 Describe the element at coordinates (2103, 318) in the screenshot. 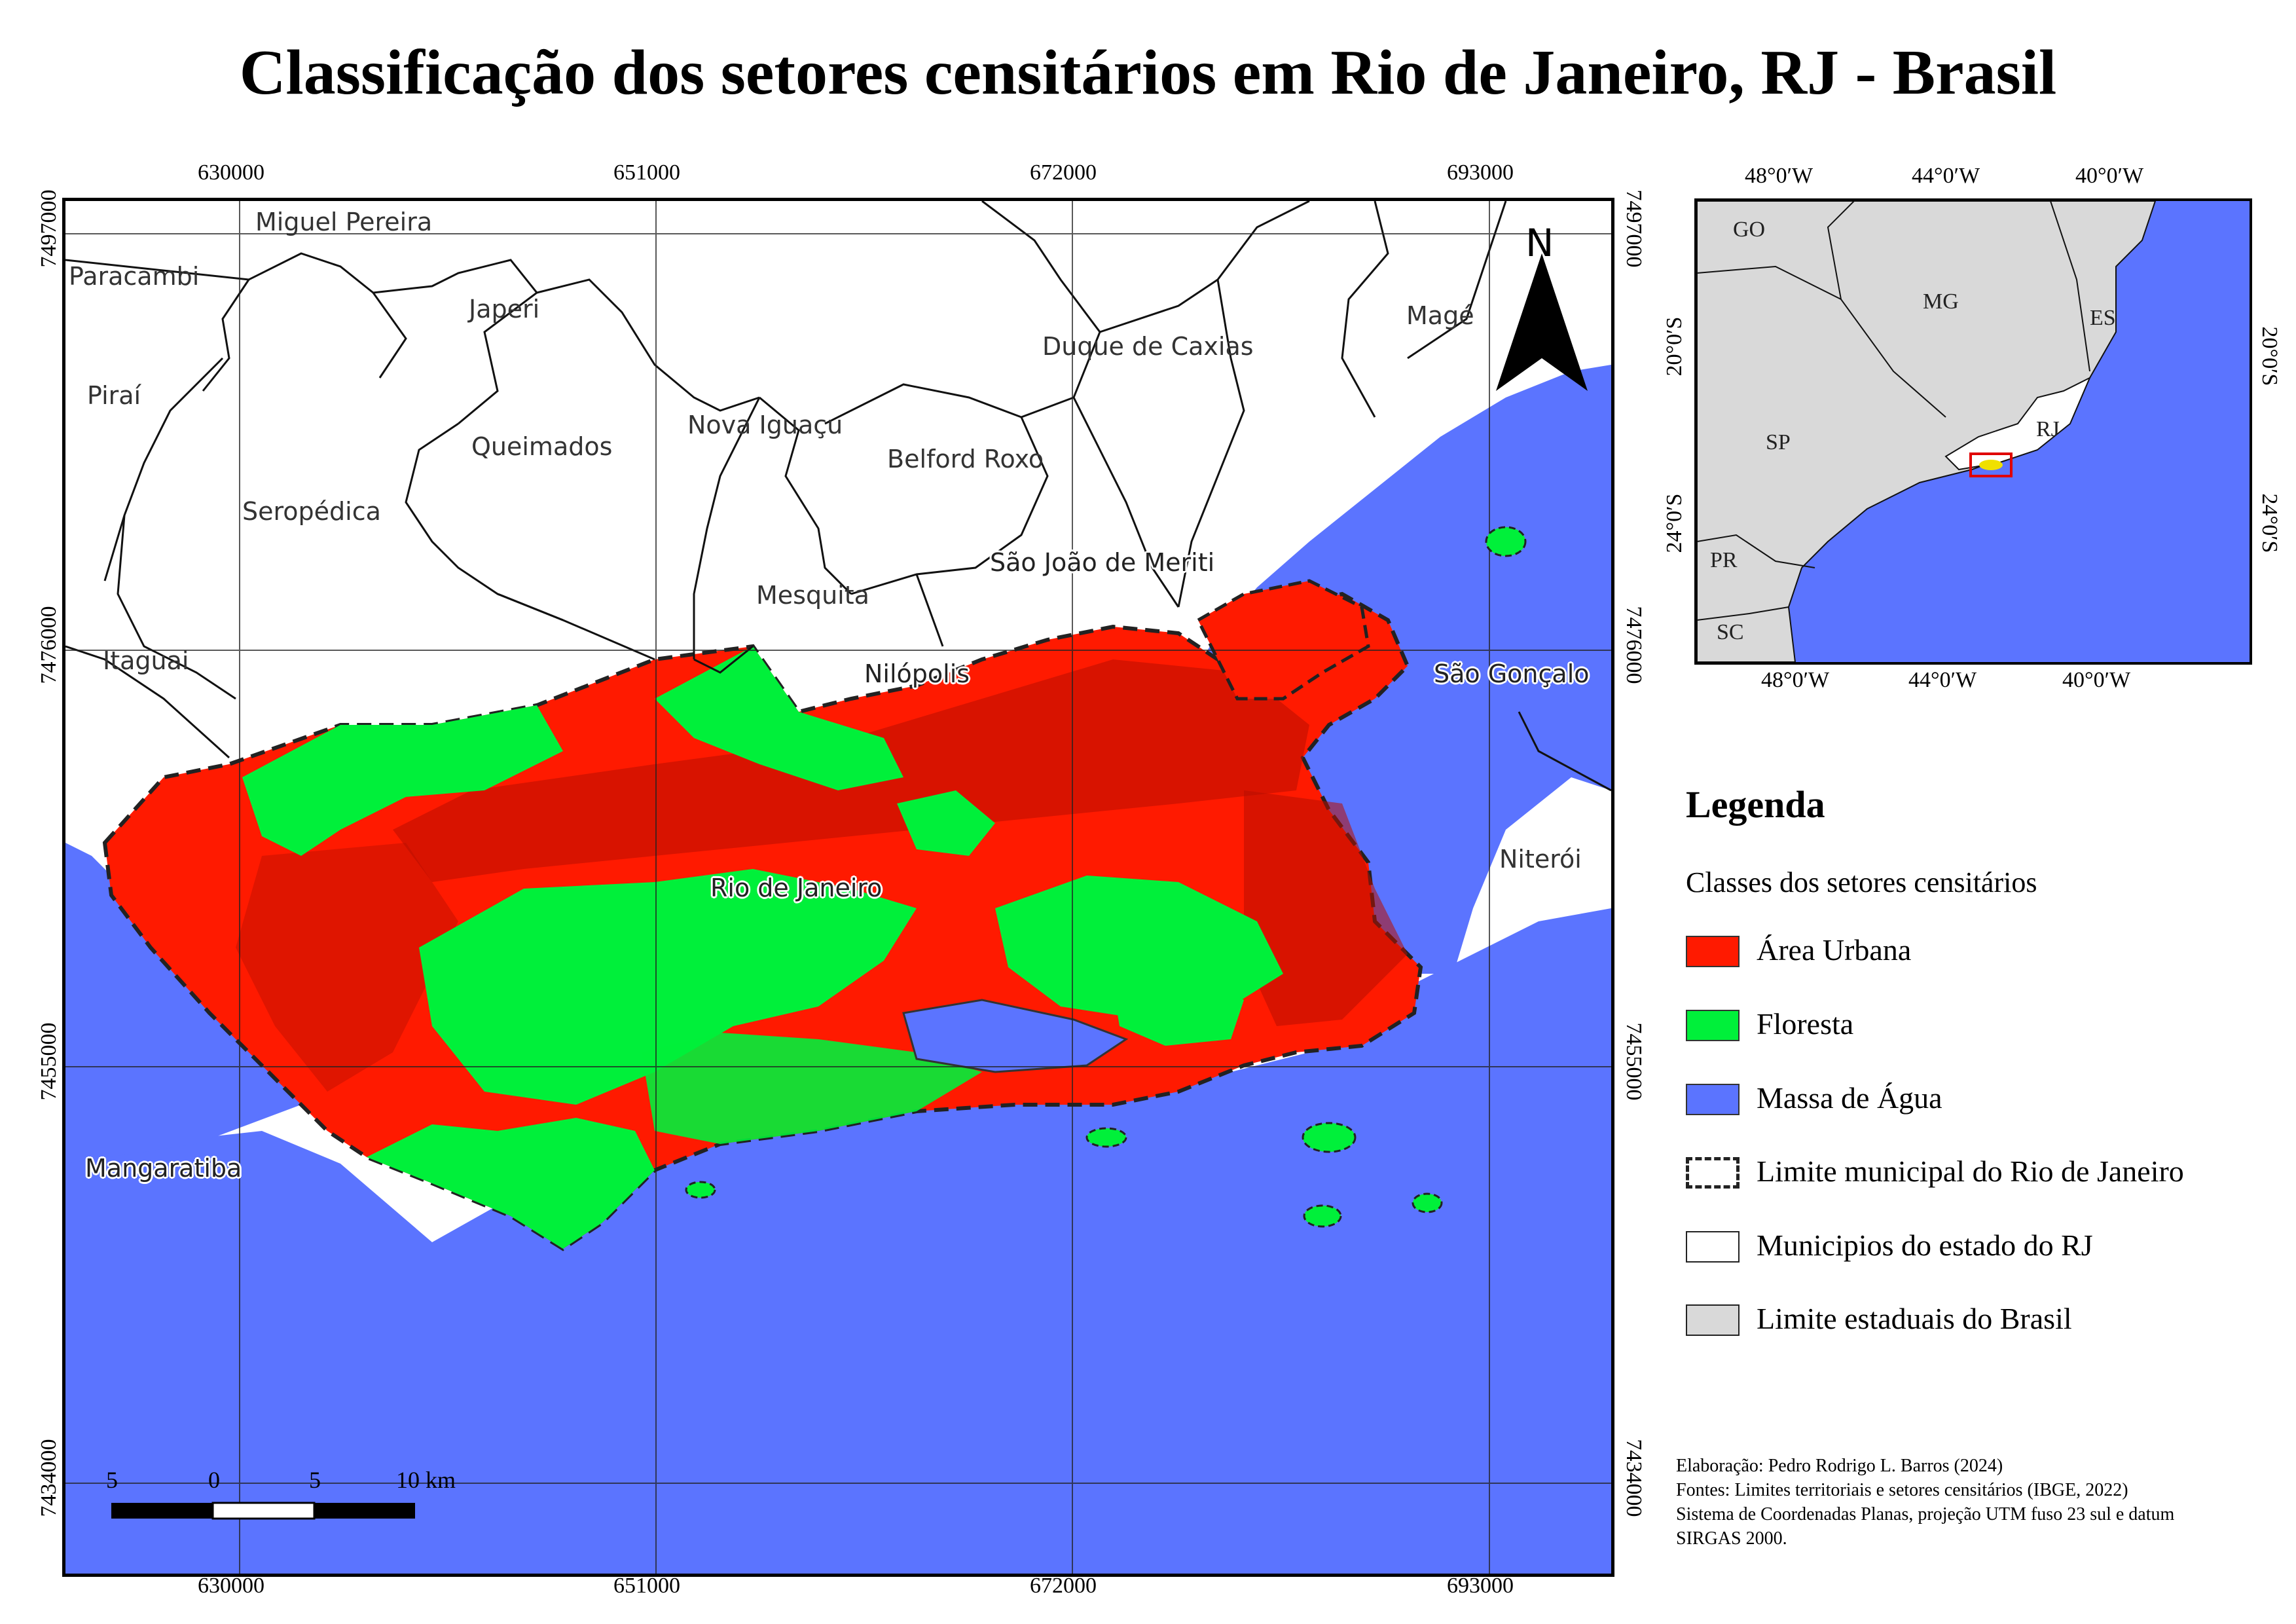

I see `inset-label-es: ES` at that location.